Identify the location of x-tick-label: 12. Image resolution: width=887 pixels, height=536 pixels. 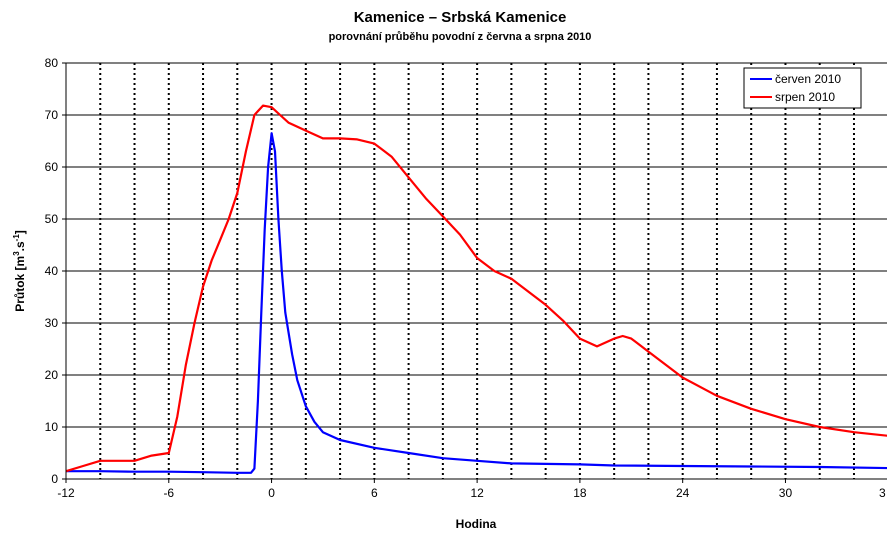
(477, 493).